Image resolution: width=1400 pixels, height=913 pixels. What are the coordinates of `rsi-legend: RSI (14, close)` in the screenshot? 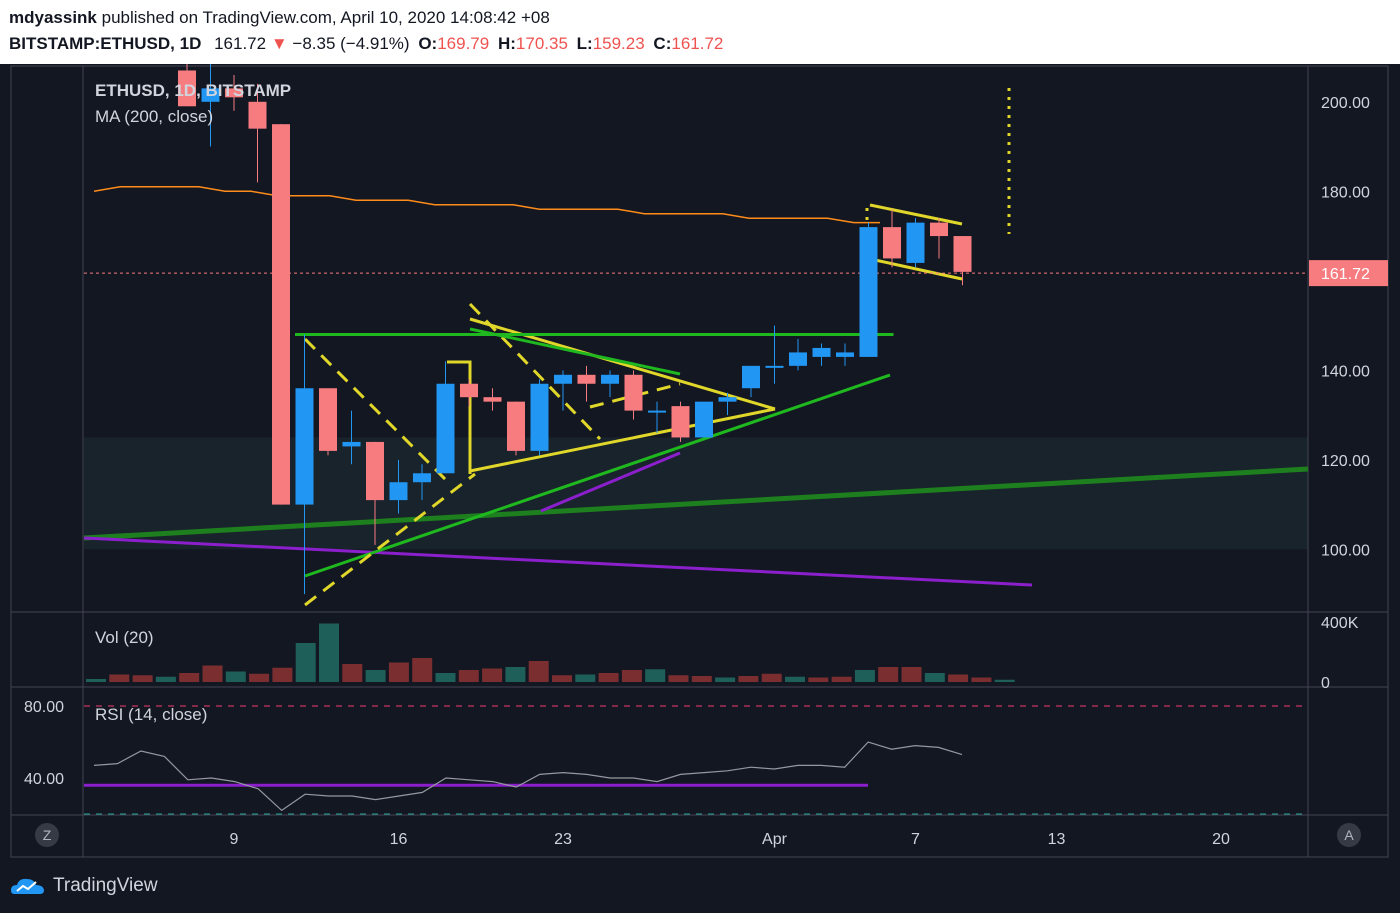 It's located at (151, 714).